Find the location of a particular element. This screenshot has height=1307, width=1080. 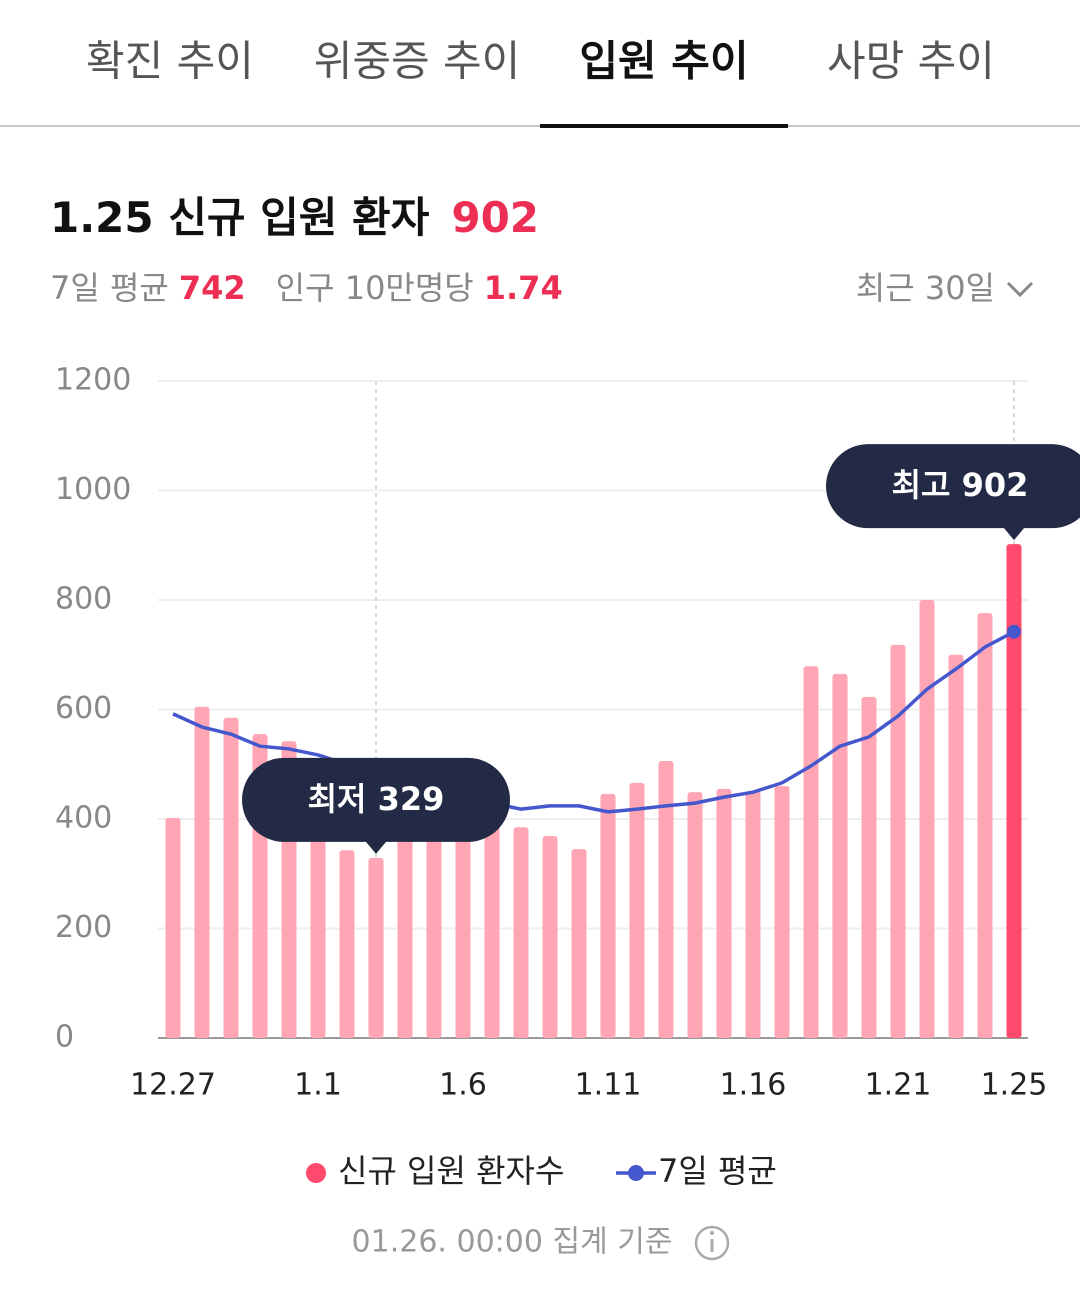

legend-marker is located at coordinates (316, 1173).